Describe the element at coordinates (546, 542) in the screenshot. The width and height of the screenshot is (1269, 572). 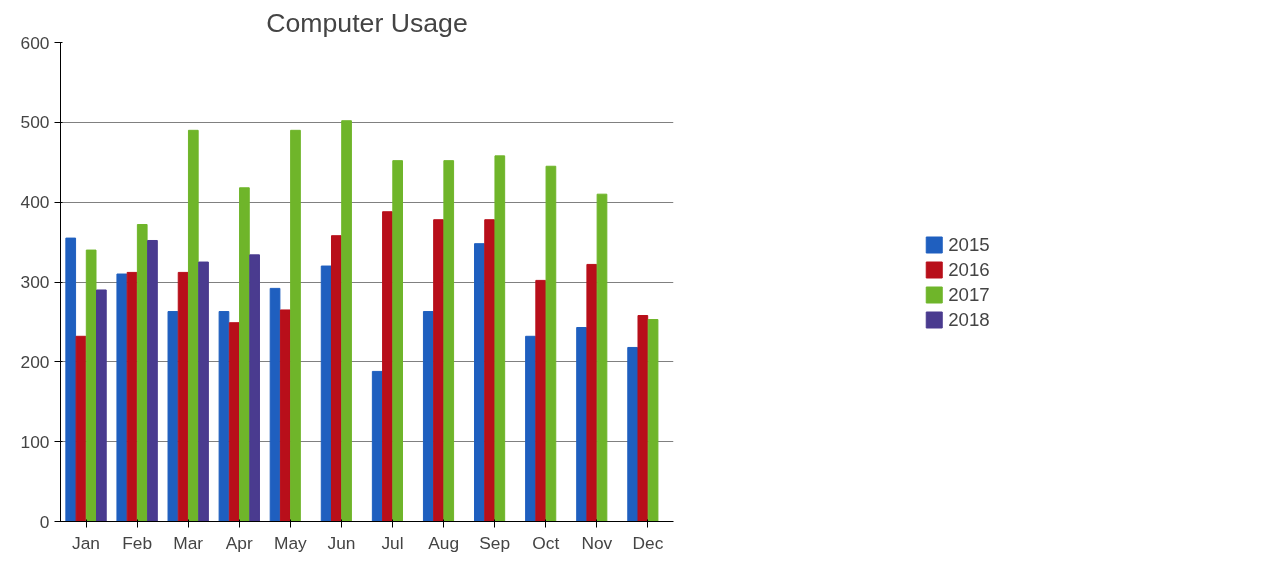
I see `x-tick-label: Oct` at that location.